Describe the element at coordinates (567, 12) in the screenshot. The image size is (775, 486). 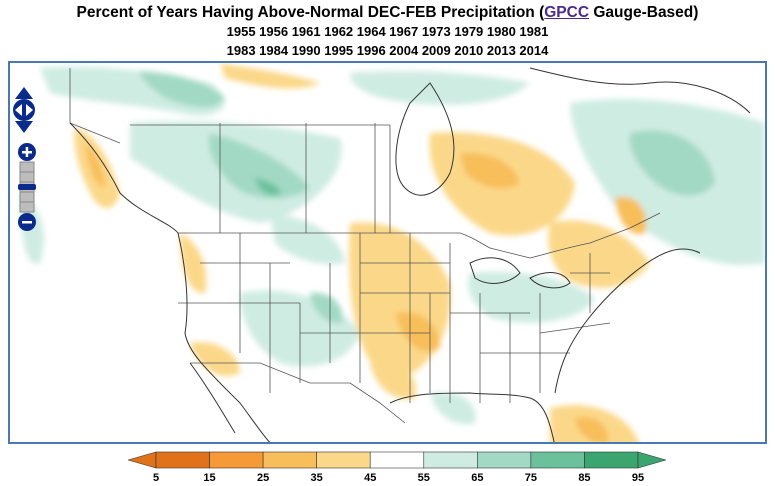
I see `gpcc-link: GPCC` at that location.